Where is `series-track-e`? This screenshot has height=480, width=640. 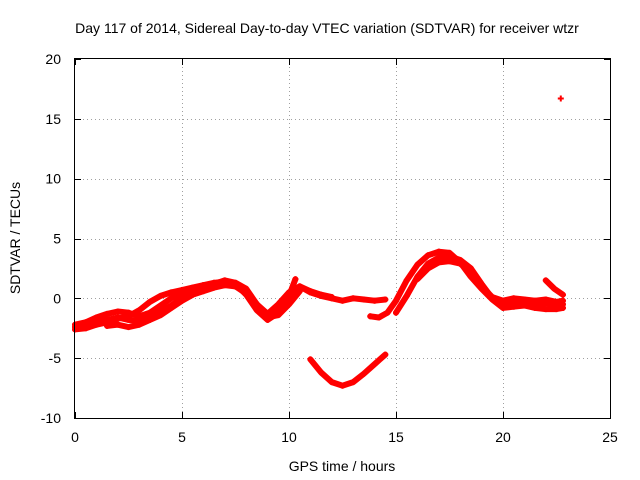 series-track-e is located at coordinates (348, 370).